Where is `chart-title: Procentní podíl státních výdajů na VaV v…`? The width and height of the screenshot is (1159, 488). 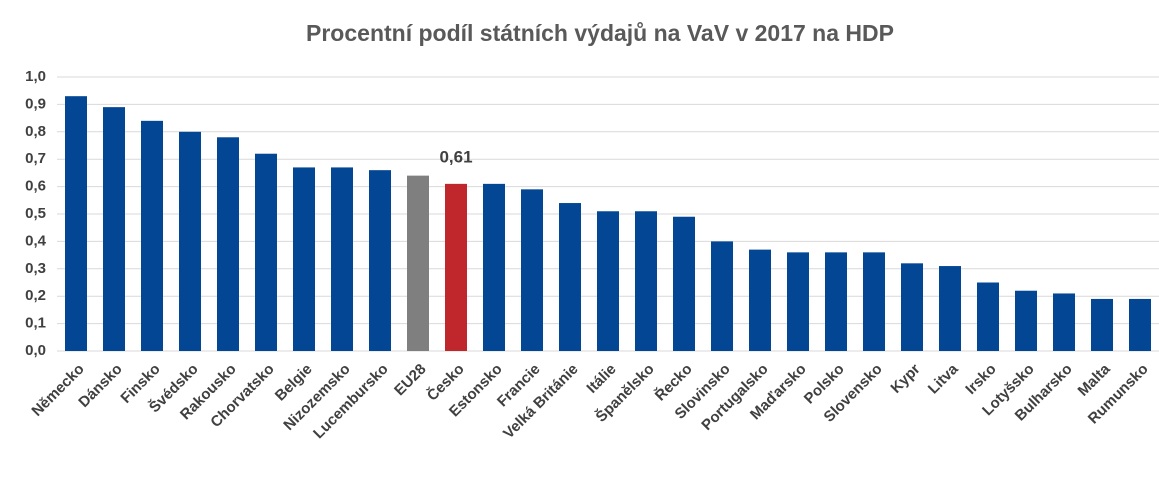 chart-title: Procentní podíl státních výdajů na VaV v… is located at coordinates (600, 33).